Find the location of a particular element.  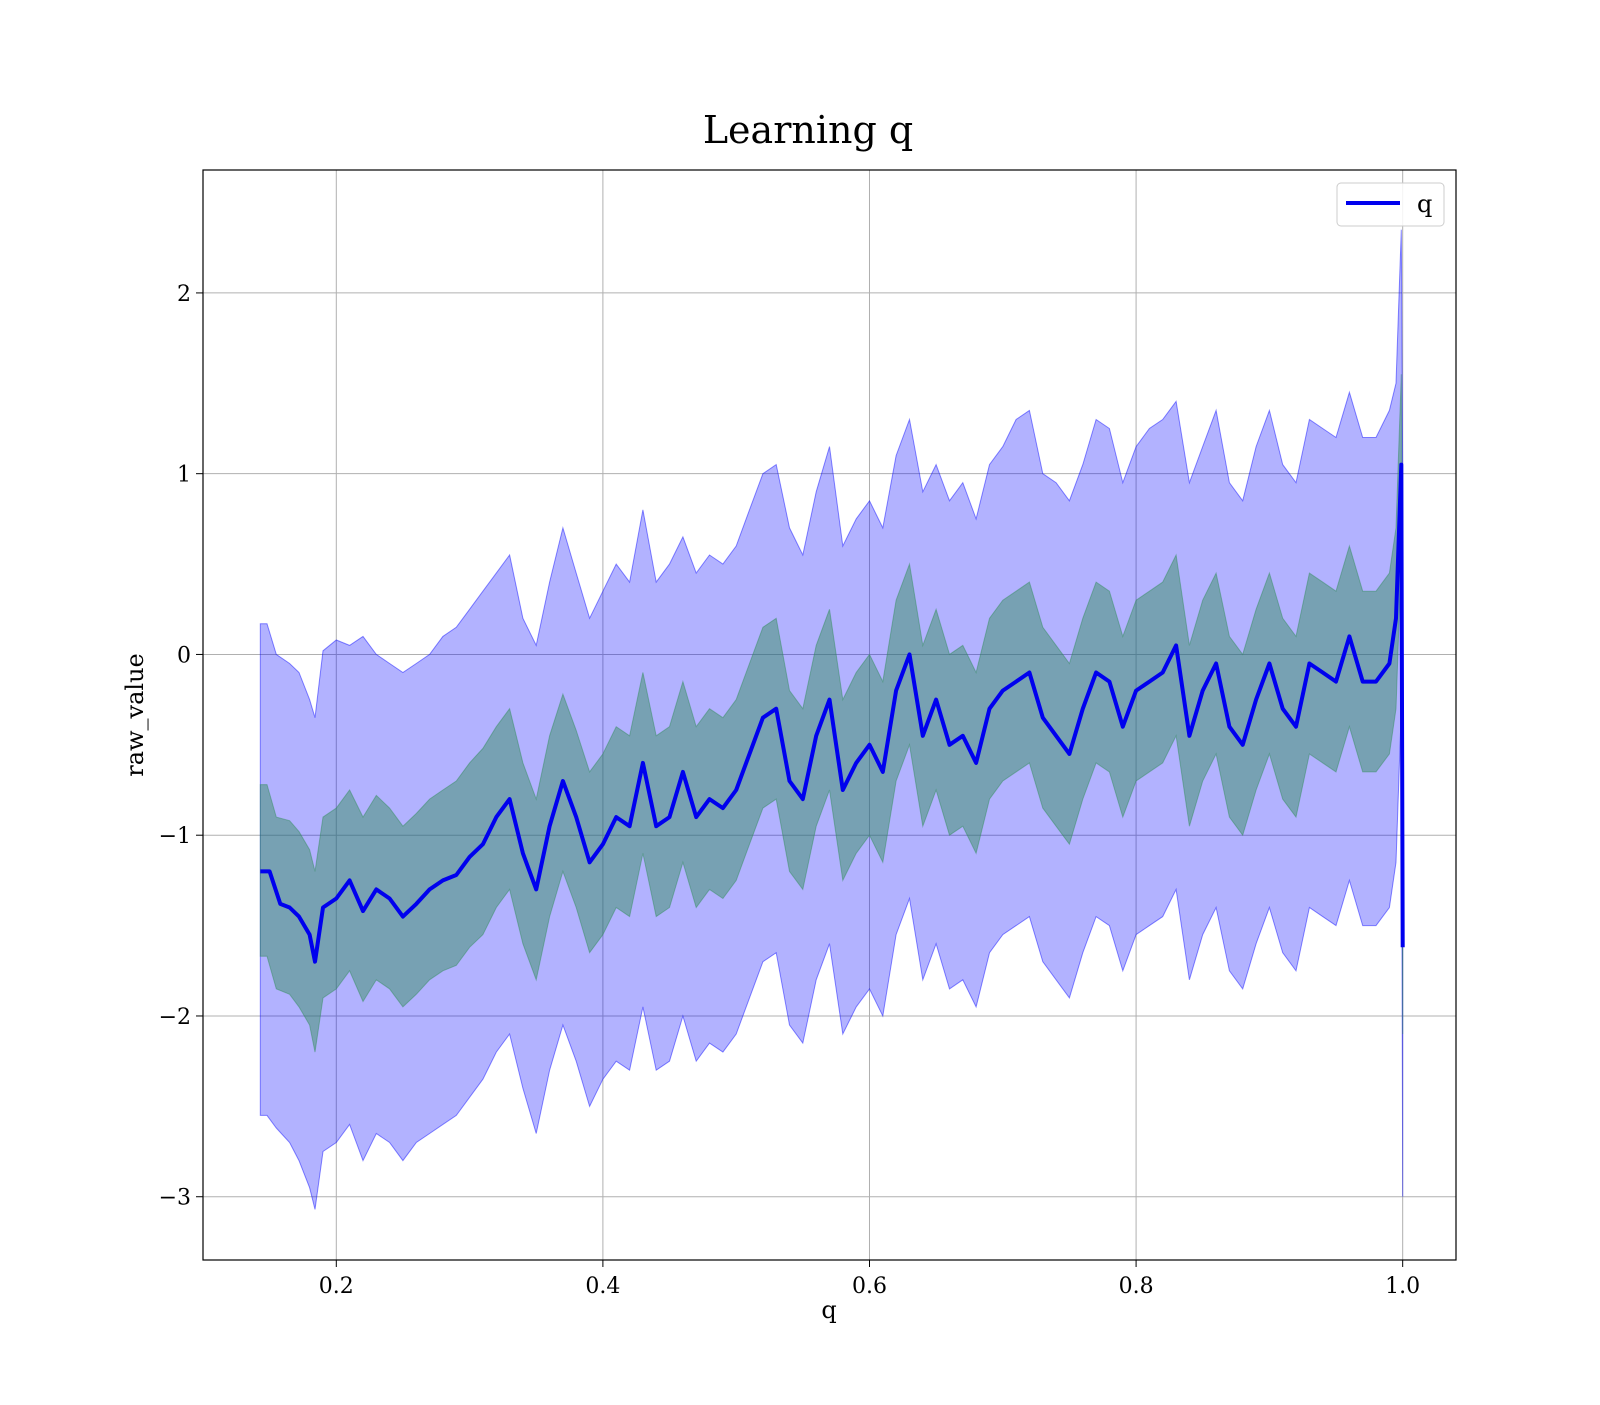

x-tick-label: 0.8 is located at coordinates (1136, 1286).